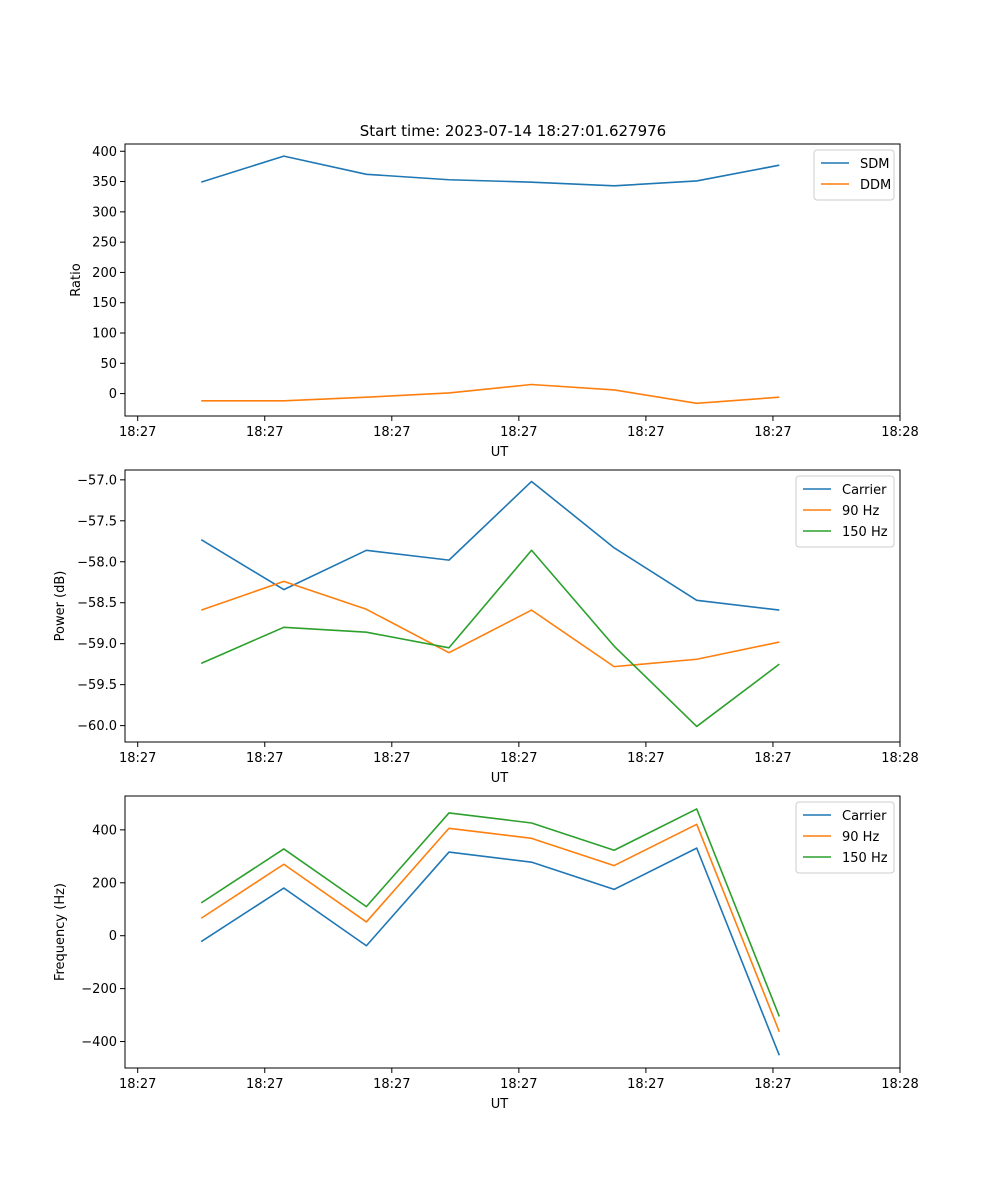  What do you see at coordinates (108, 364) in the screenshot?
I see `y-tick-label: 50` at bounding box center [108, 364].